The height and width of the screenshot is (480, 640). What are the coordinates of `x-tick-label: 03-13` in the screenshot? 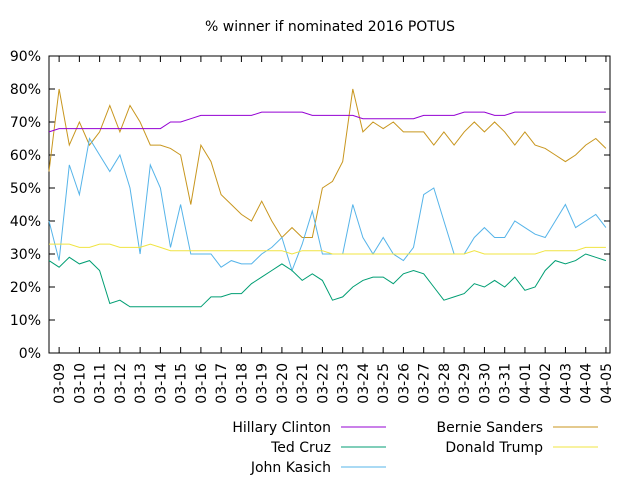 It's located at (141, 383).